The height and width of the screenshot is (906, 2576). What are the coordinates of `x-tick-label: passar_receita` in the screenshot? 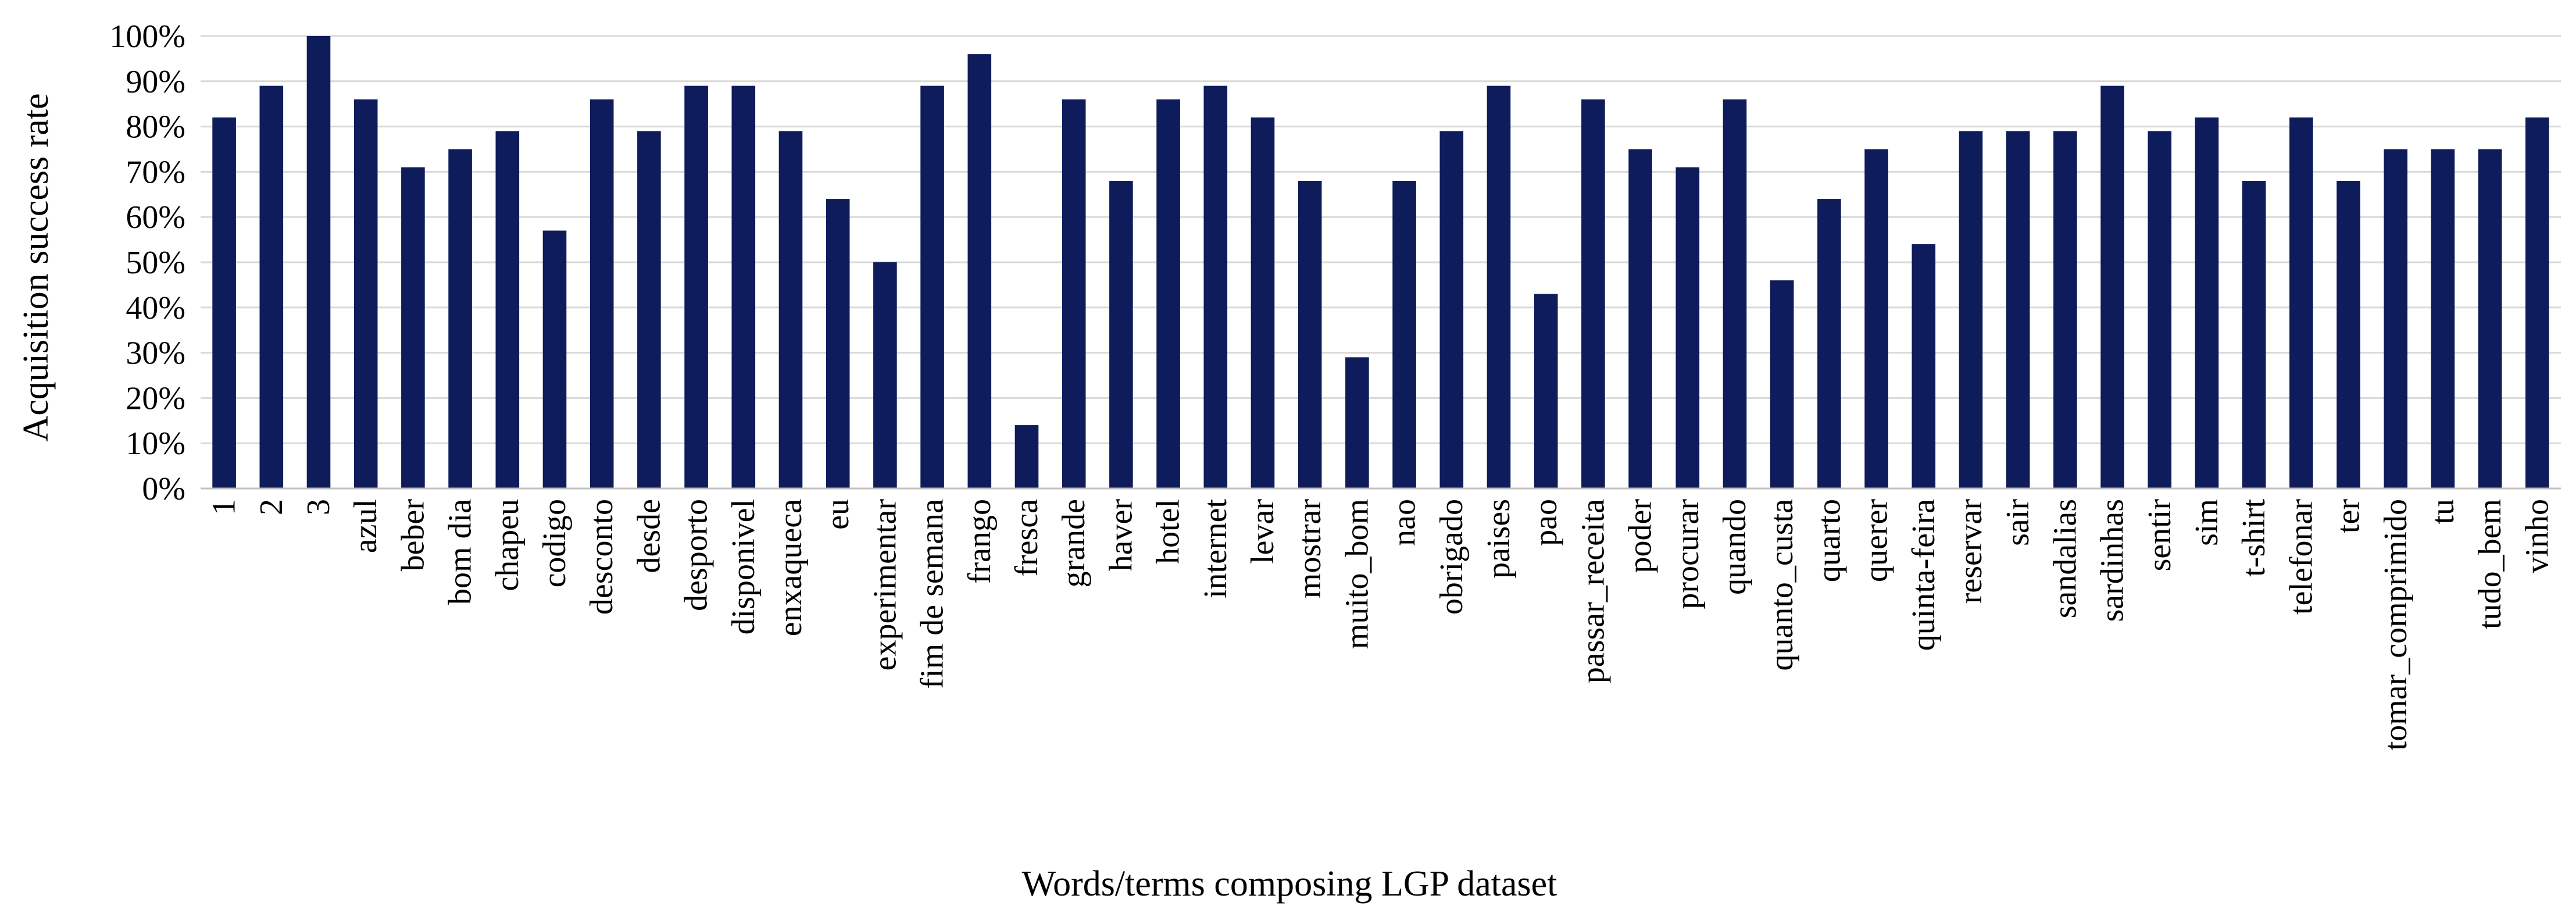 It's located at (1593, 591).